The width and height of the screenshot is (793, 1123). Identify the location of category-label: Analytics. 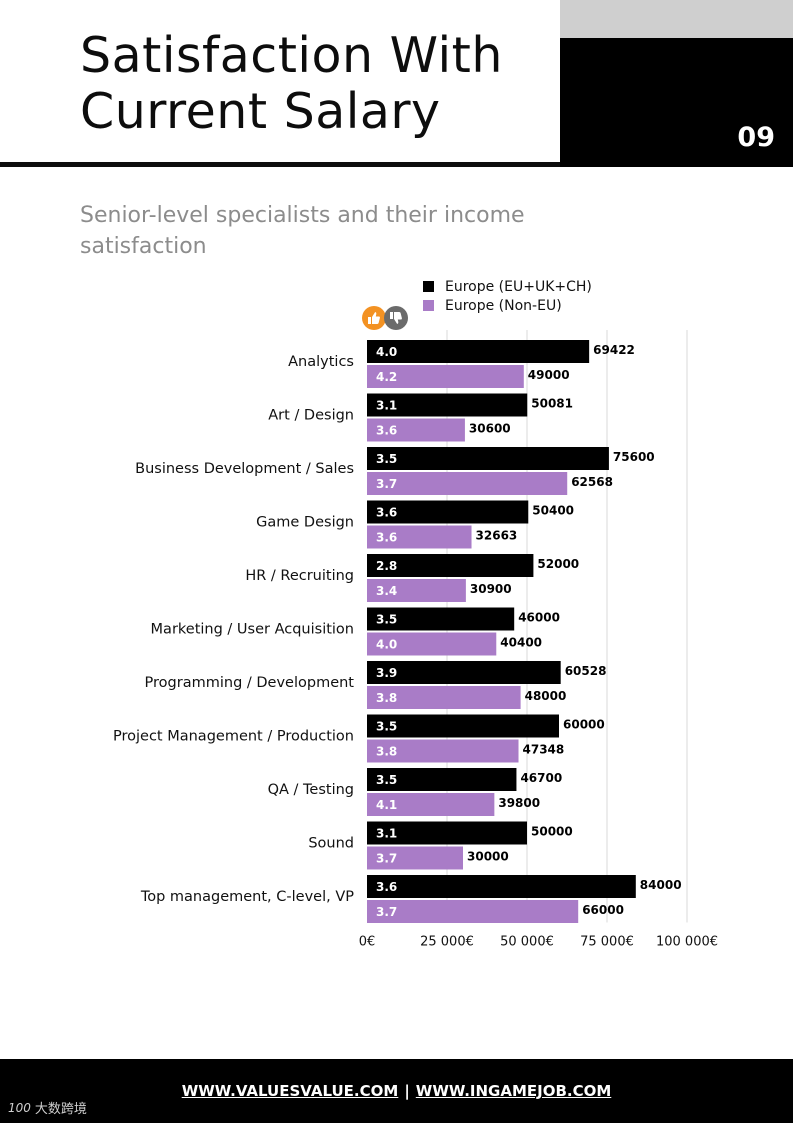
(321, 362).